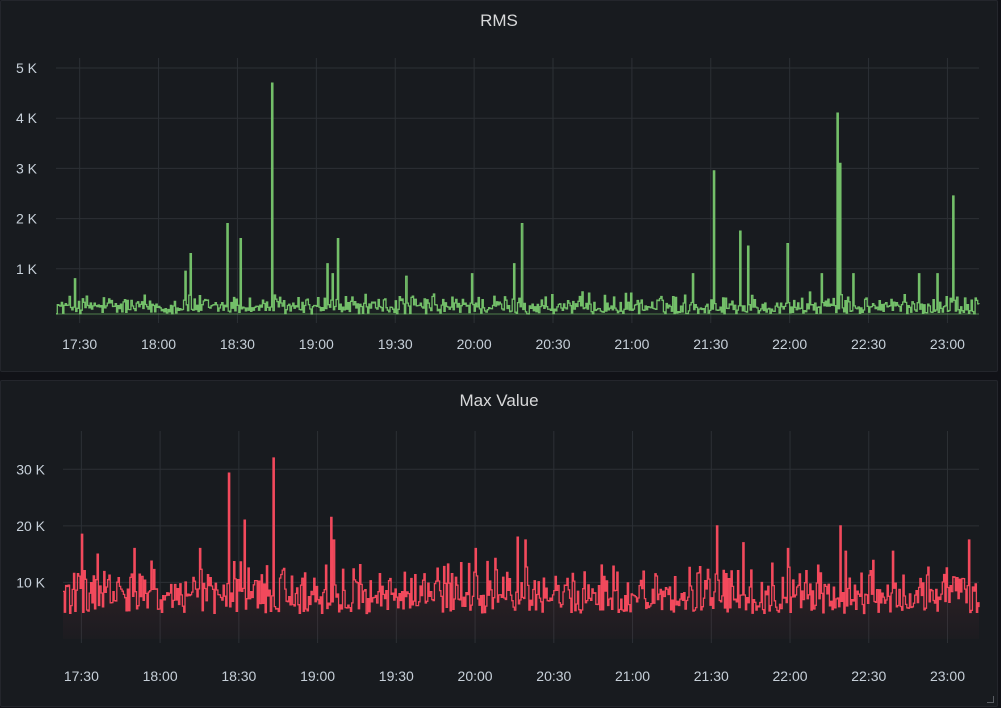 This screenshot has width=1001, height=708. I want to click on y-tick-label: 3 K, so click(27, 168).